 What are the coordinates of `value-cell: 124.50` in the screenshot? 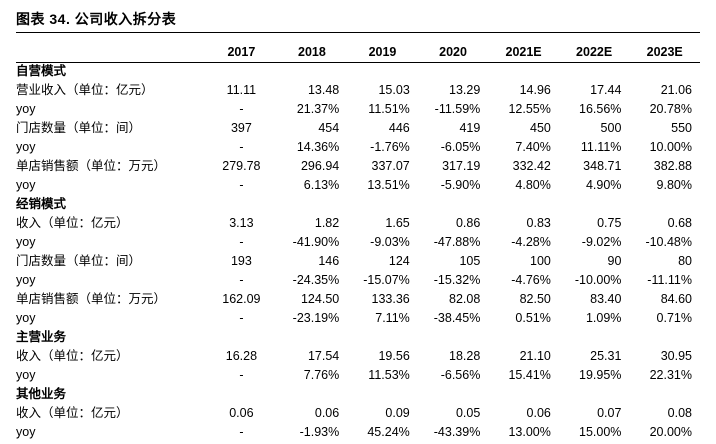 It's located at (320, 299).